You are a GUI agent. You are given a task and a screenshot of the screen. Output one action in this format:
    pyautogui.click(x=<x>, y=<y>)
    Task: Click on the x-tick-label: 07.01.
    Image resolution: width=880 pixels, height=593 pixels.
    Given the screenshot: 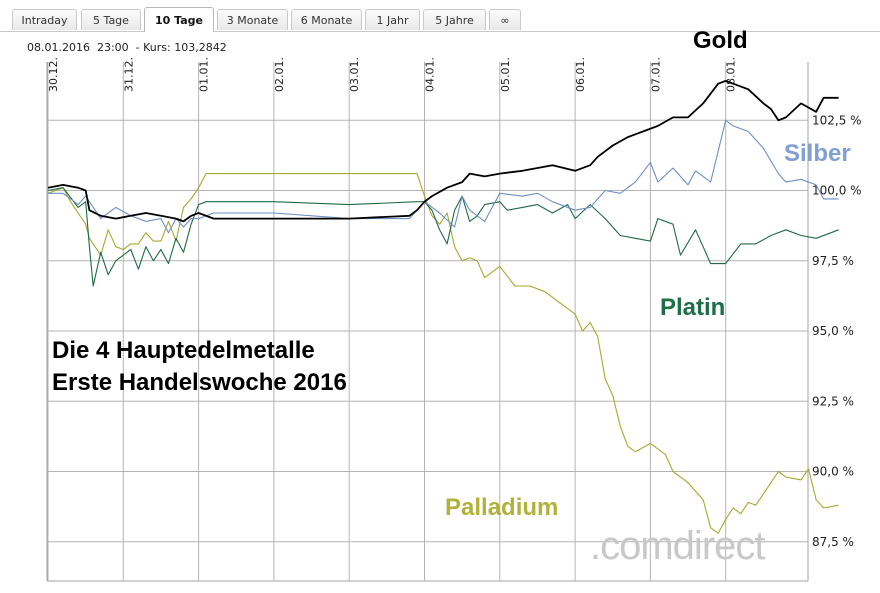 What is the action you would take?
    pyautogui.click(x=655, y=74)
    